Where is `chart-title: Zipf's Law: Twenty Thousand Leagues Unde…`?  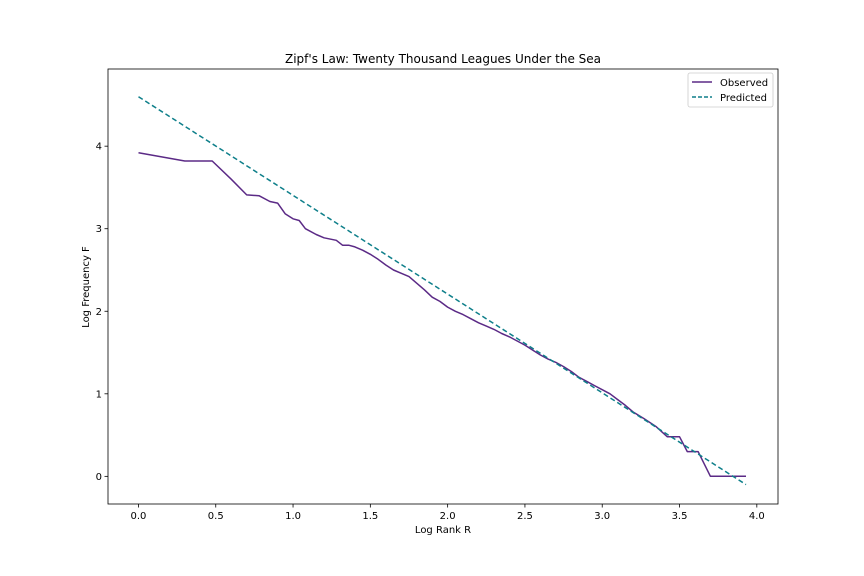
chart-title: Zipf's Law: Twenty Thousand Leagues Unde… is located at coordinates (443, 59).